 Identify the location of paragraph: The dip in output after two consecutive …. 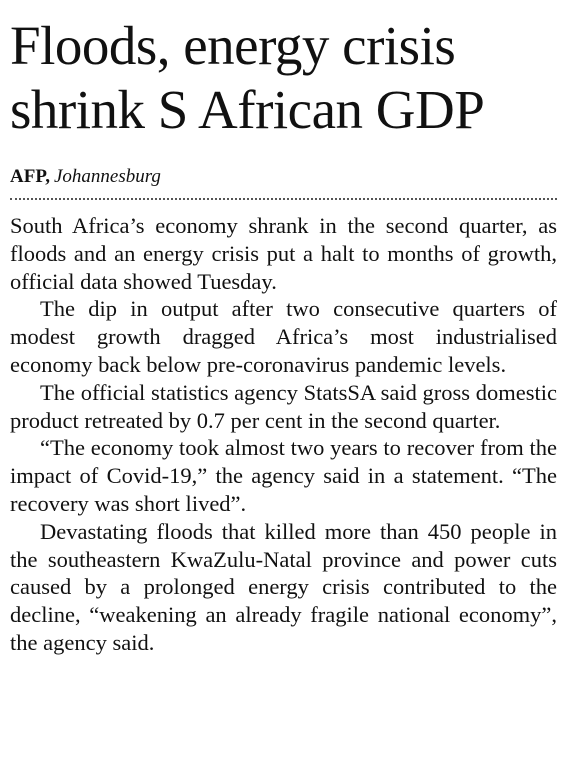
(283, 336).